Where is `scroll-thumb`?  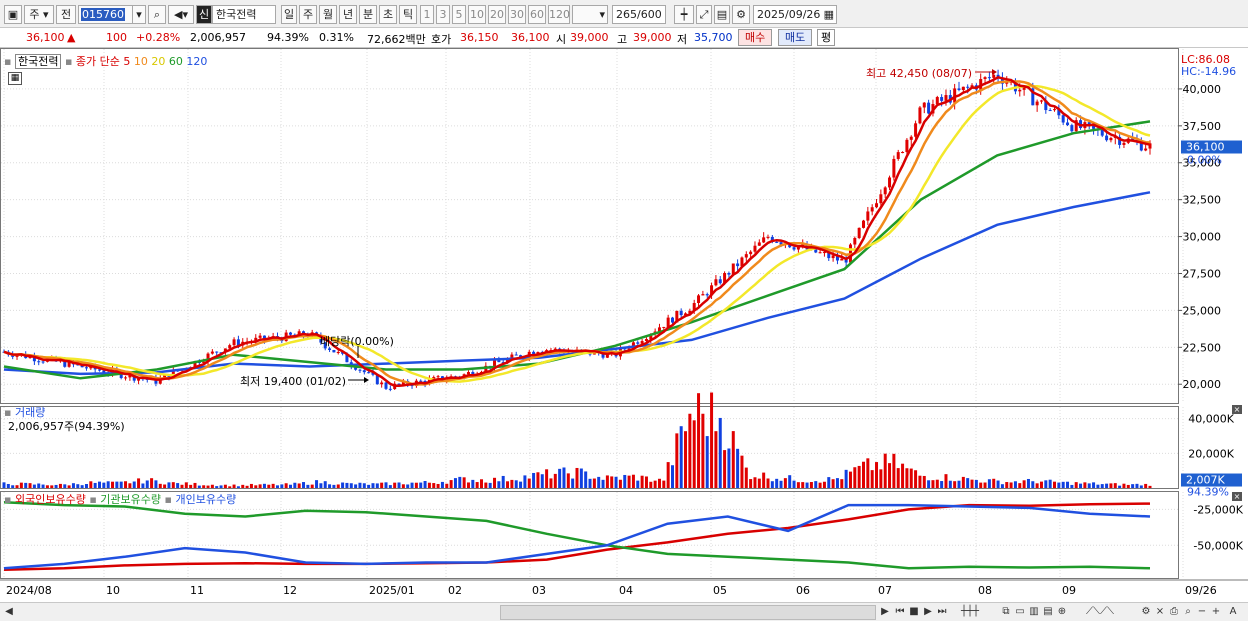 scroll-thumb is located at coordinates (688, 612).